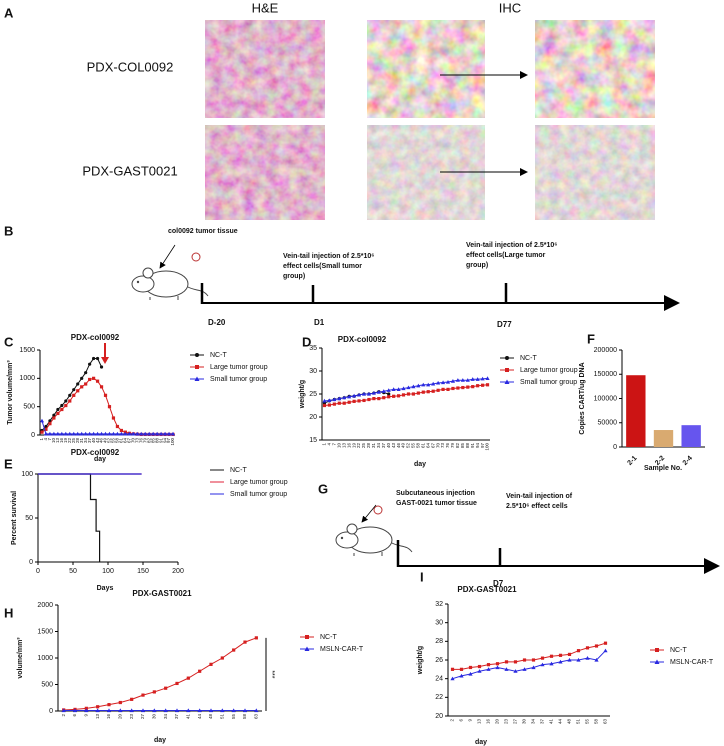 The width and height of the screenshot is (724, 746). I want to click on x-tick-label: 41, so click(188, 717).